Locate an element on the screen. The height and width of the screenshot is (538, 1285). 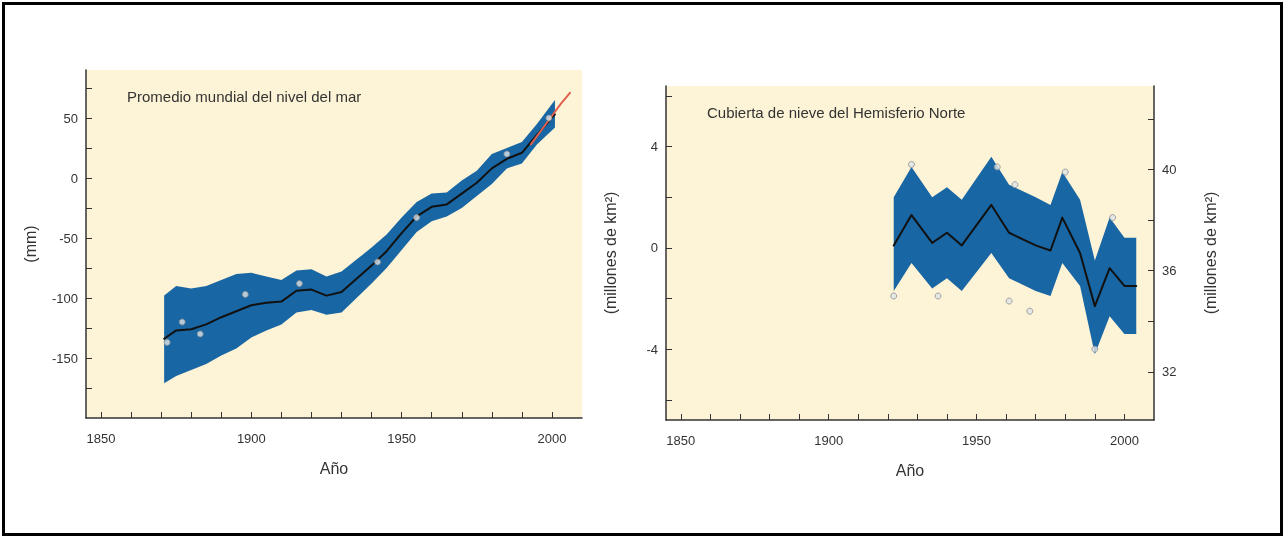
y-tick-label: -4 is located at coordinates (652, 349).